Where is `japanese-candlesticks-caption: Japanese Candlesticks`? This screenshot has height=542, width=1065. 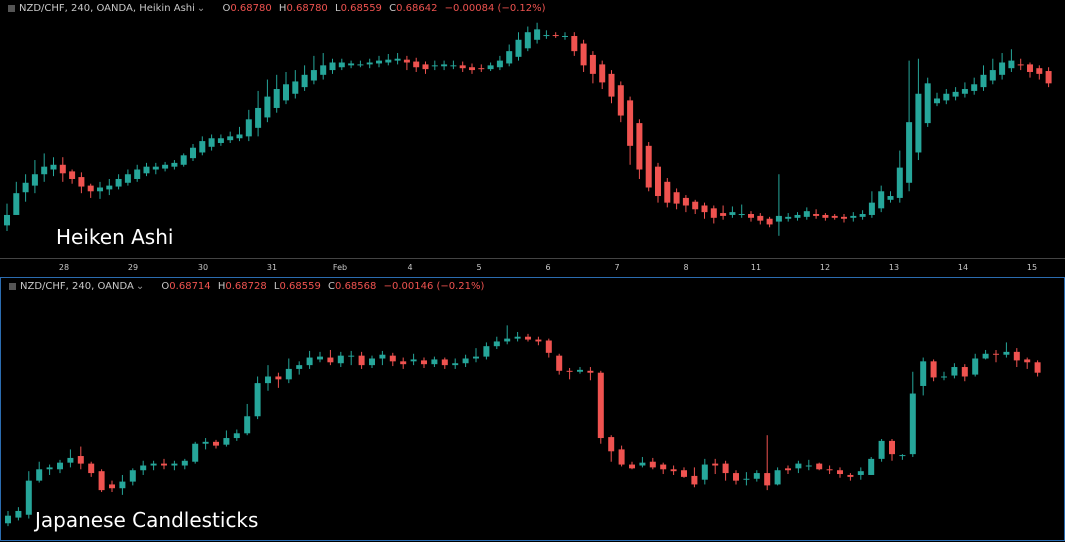
japanese-candlesticks-caption: Japanese Candlesticks is located at coordinates (147, 520).